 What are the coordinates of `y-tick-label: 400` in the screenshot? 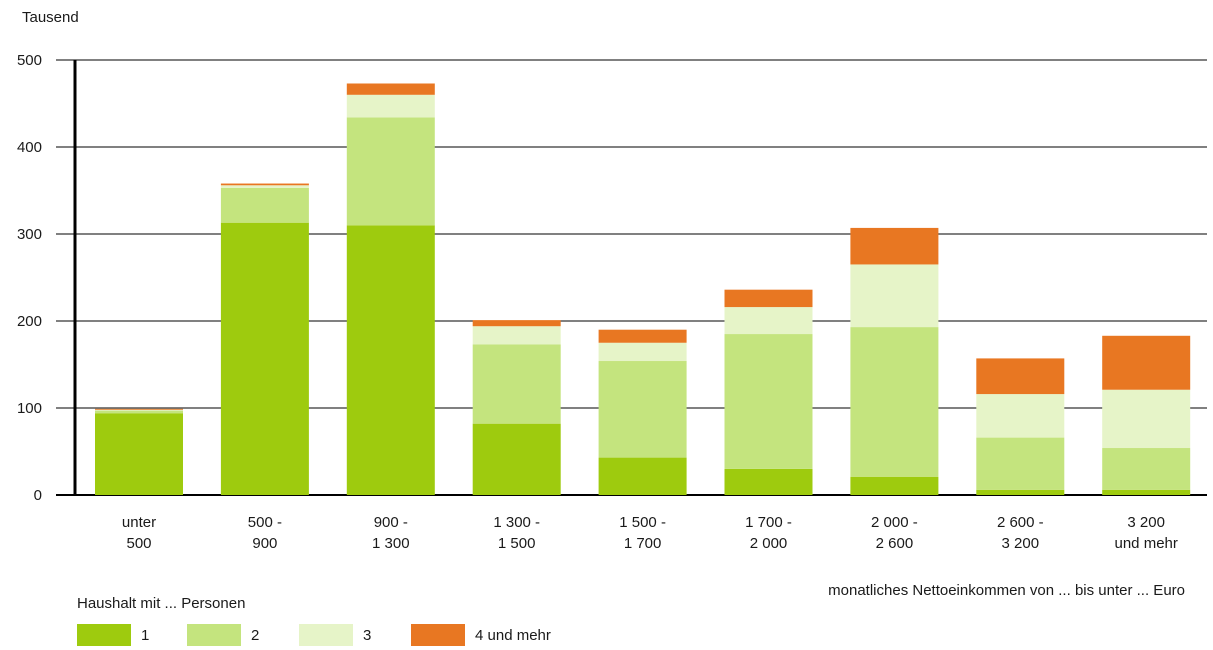 It's located at (29, 147).